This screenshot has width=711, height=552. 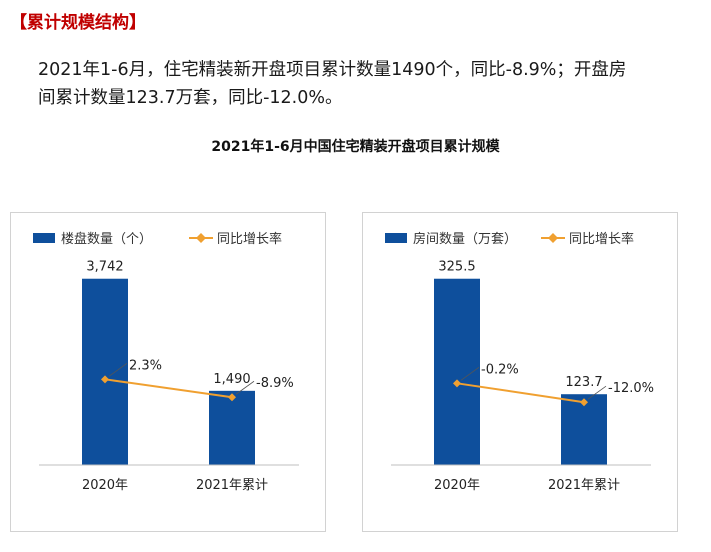 I want to click on section-tag: 【累计规模结构】, so click(x=78, y=23).